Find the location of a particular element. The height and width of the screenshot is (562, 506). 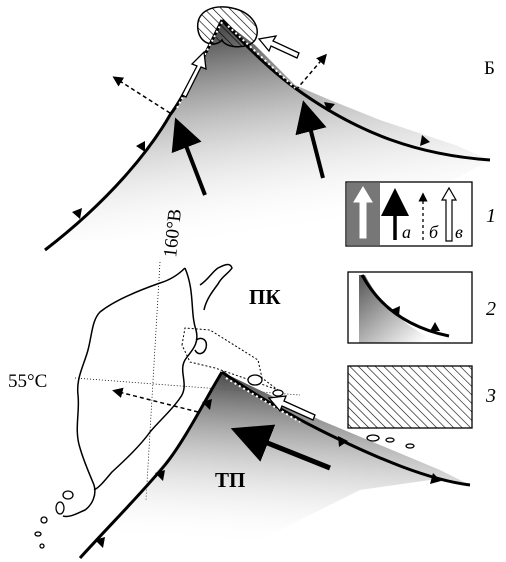

meridian-label: 160°В is located at coordinates (173, 233).